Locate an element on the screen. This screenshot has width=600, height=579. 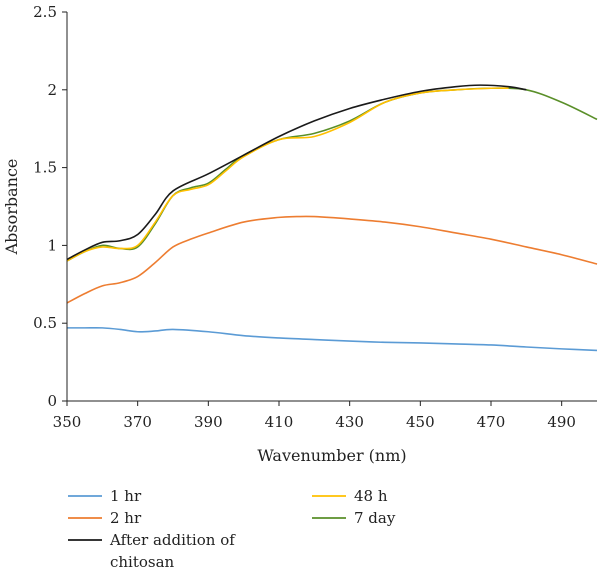
legend-label: 2 hr is located at coordinates (126, 518).